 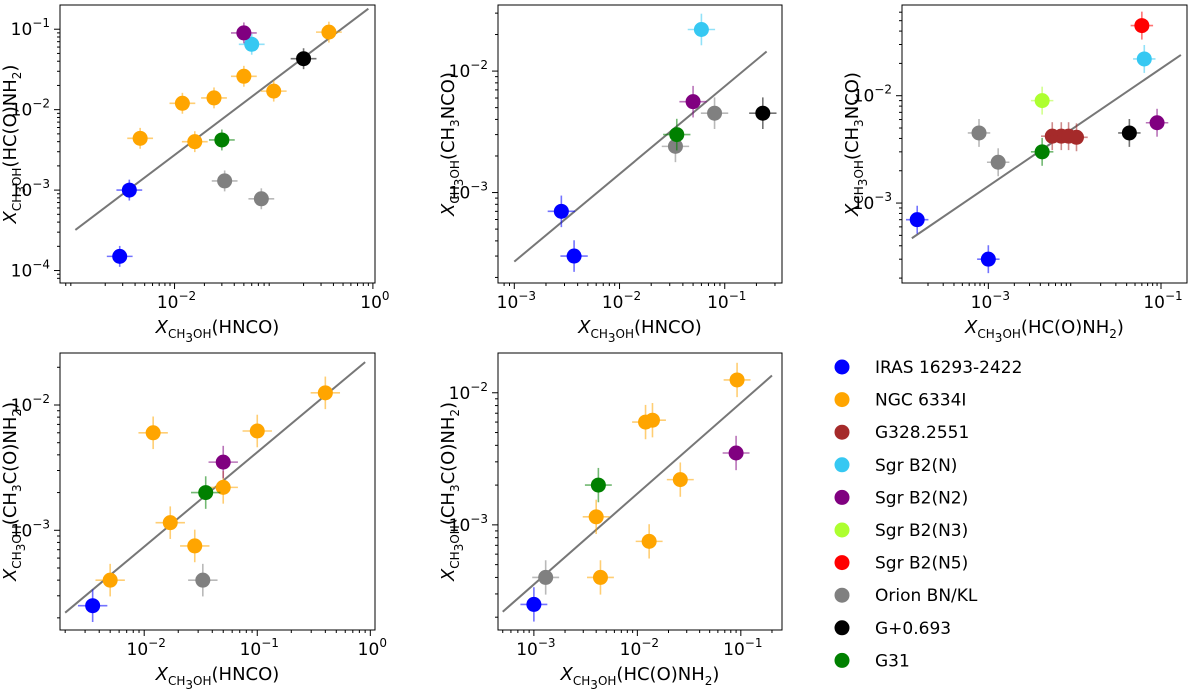 What do you see at coordinates (920, 401) in the screenshot?
I see `legend-label: NGC 6334I` at bounding box center [920, 401].